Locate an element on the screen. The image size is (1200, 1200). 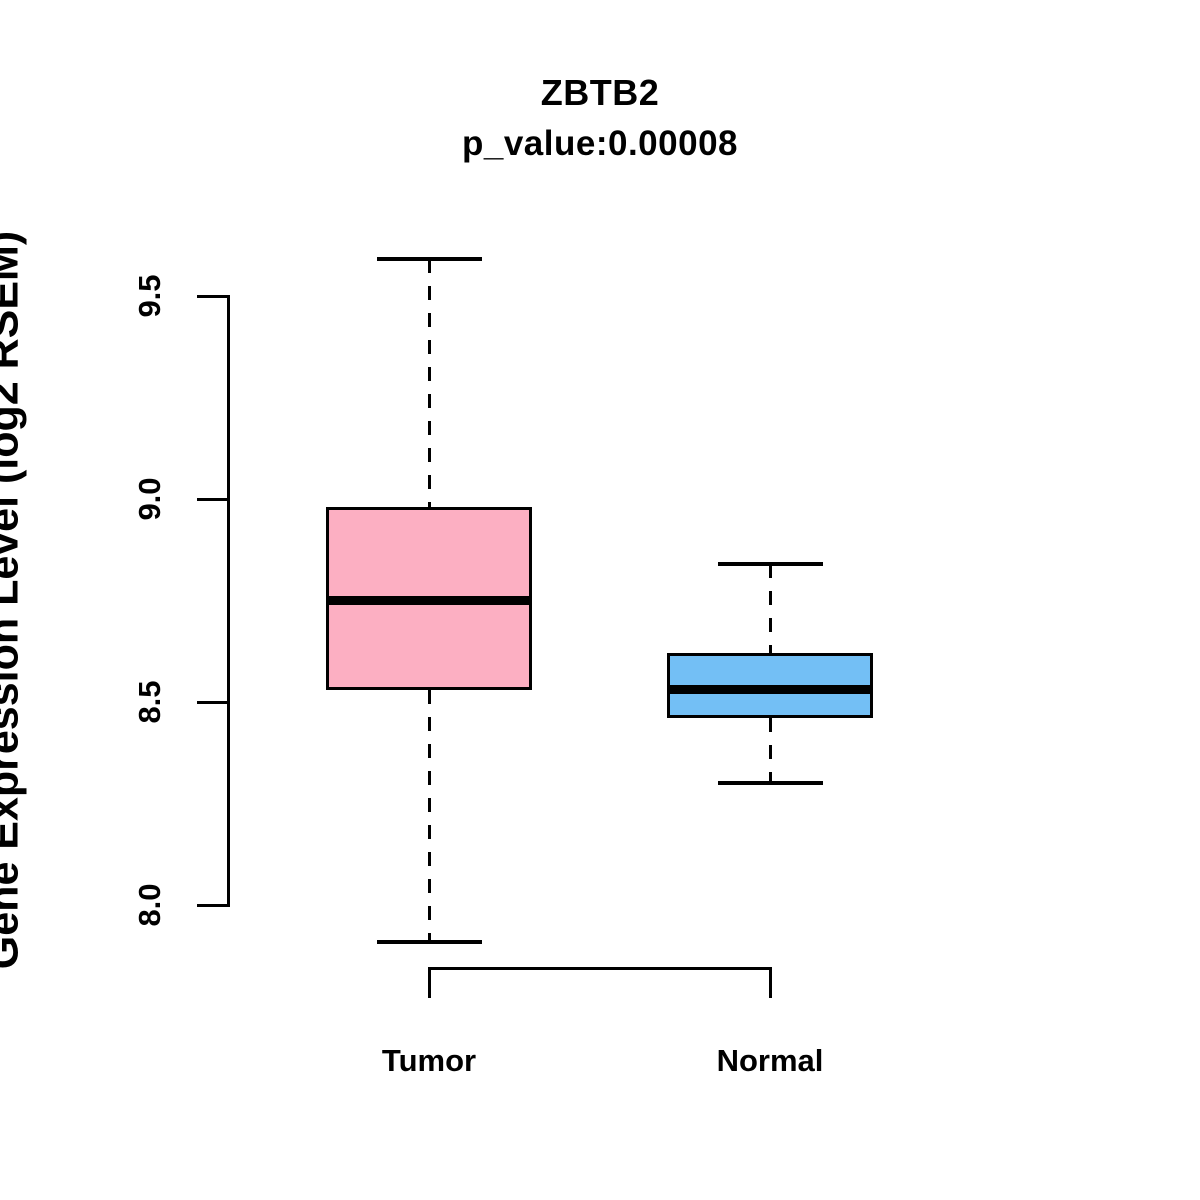
y-tick-label: 8.0 is located at coordinates (149, 905).